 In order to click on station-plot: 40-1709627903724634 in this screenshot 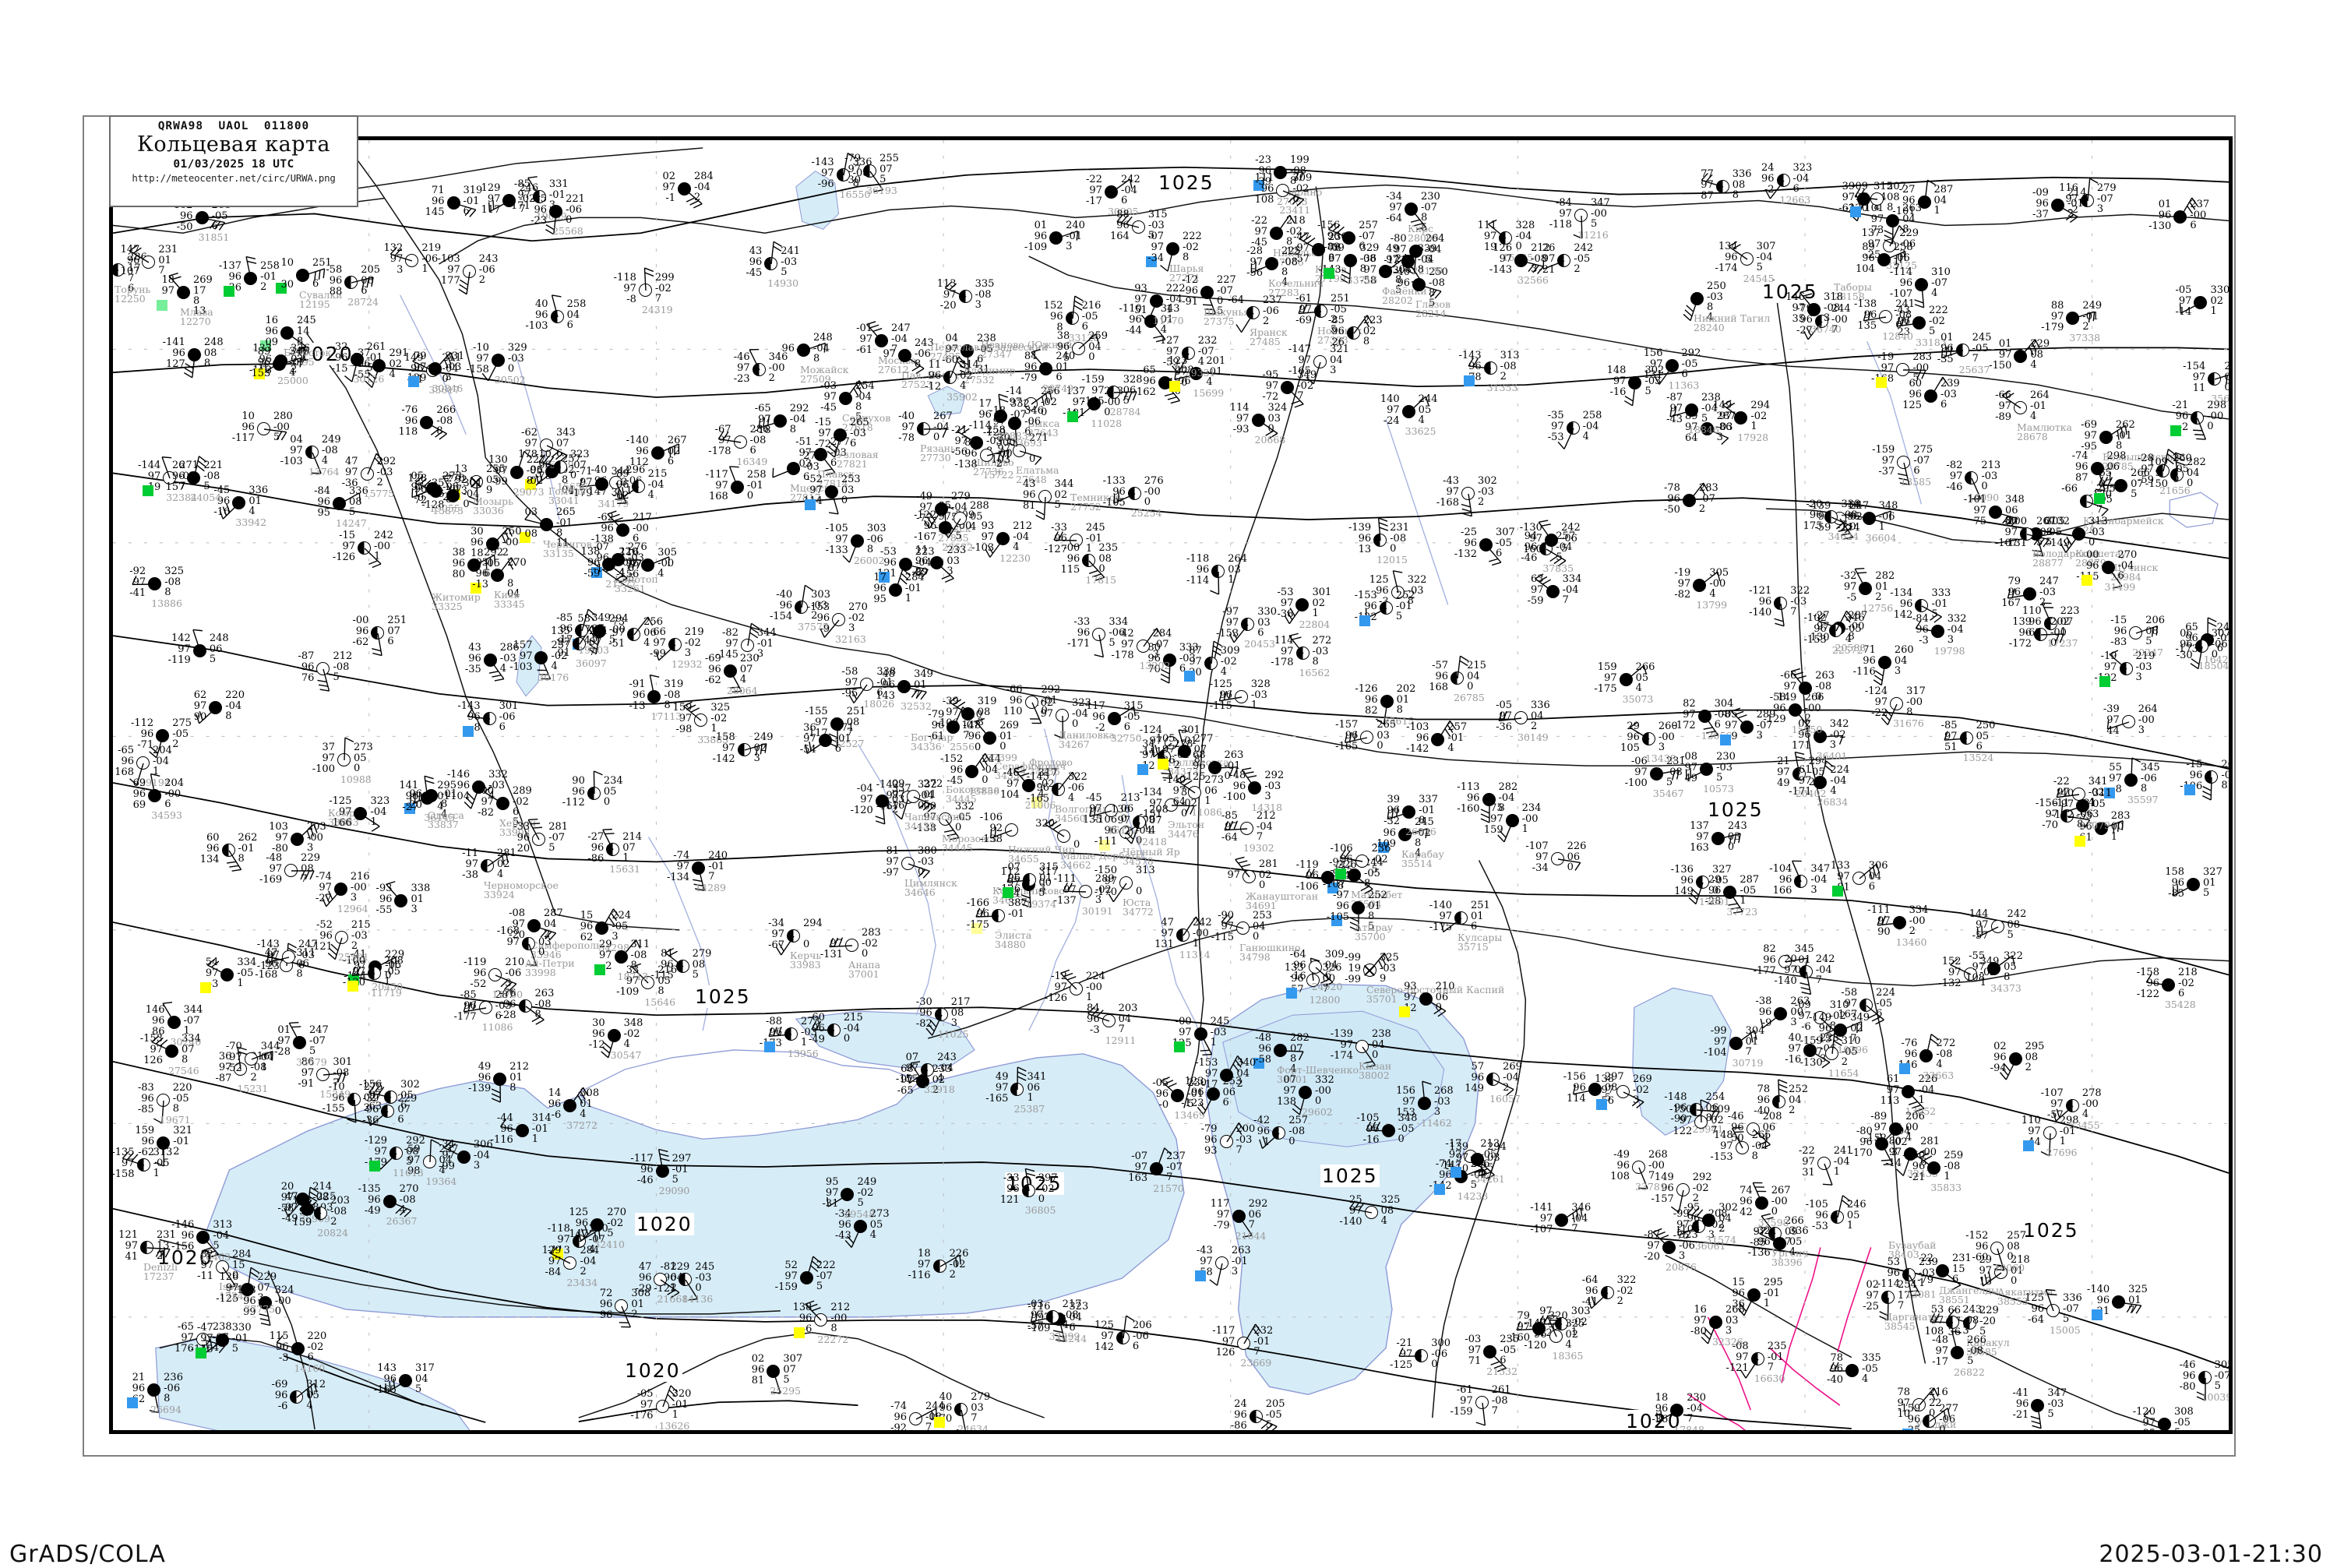, I will do `click(961, 1410)`.